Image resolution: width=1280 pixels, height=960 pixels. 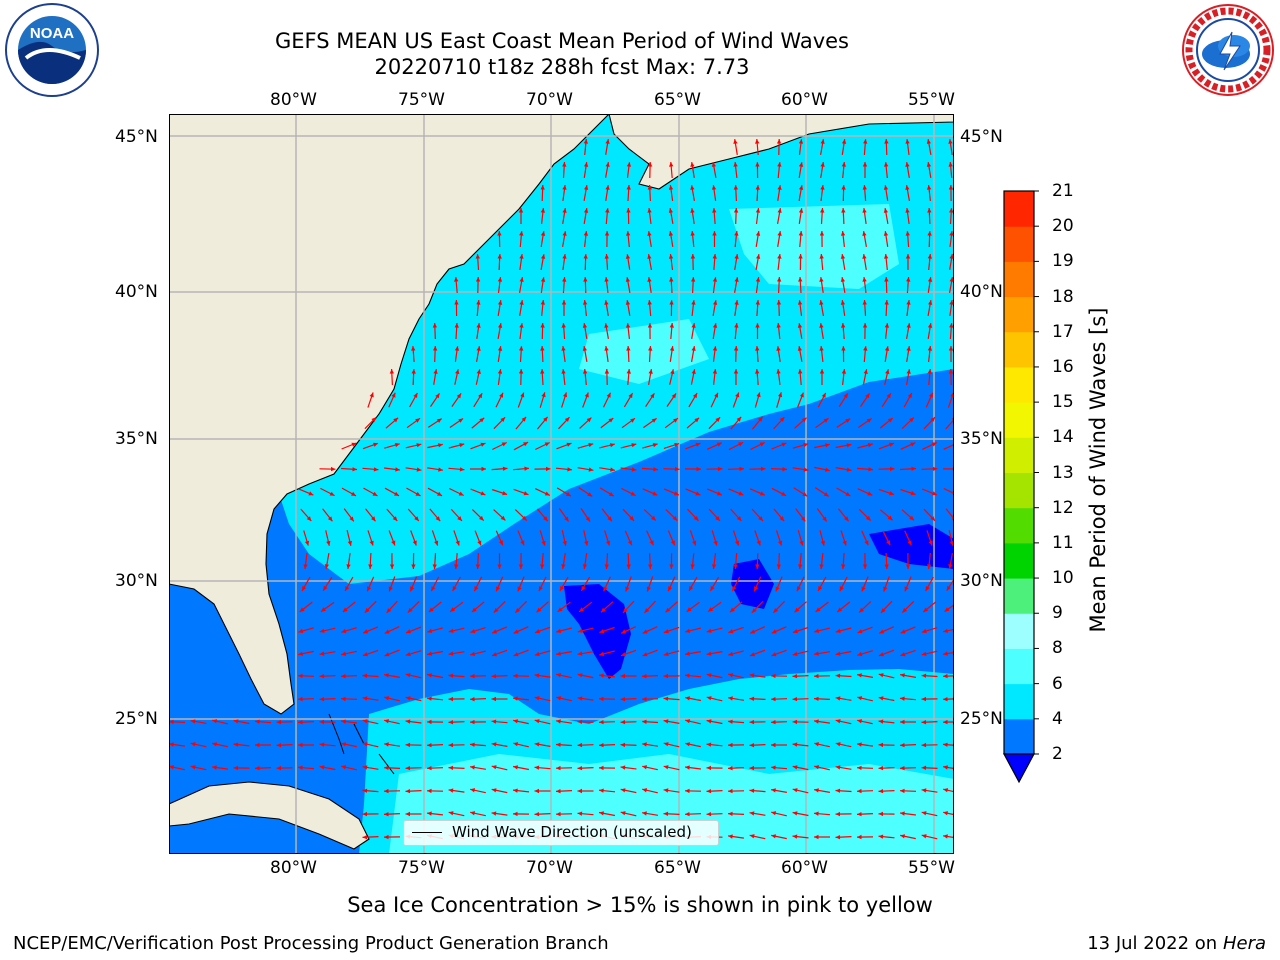 What do you see at coordinates (804, 868) in the screenshot?
I see `lon-label-bottom-60w: 60°W` at bounding box center [804, 868].